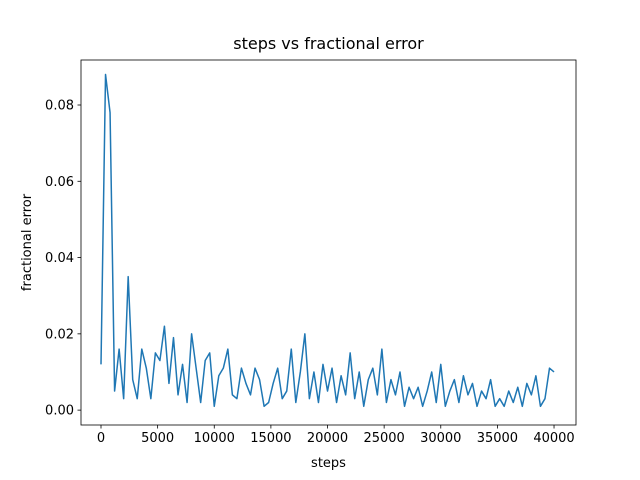 Image resolution: width=640 pixels, height=480 pixels. What do you see at coordinates (59, 258) in the screenshot?
I see `y-tick-label: 0.04` at bounding box center [59, 258].